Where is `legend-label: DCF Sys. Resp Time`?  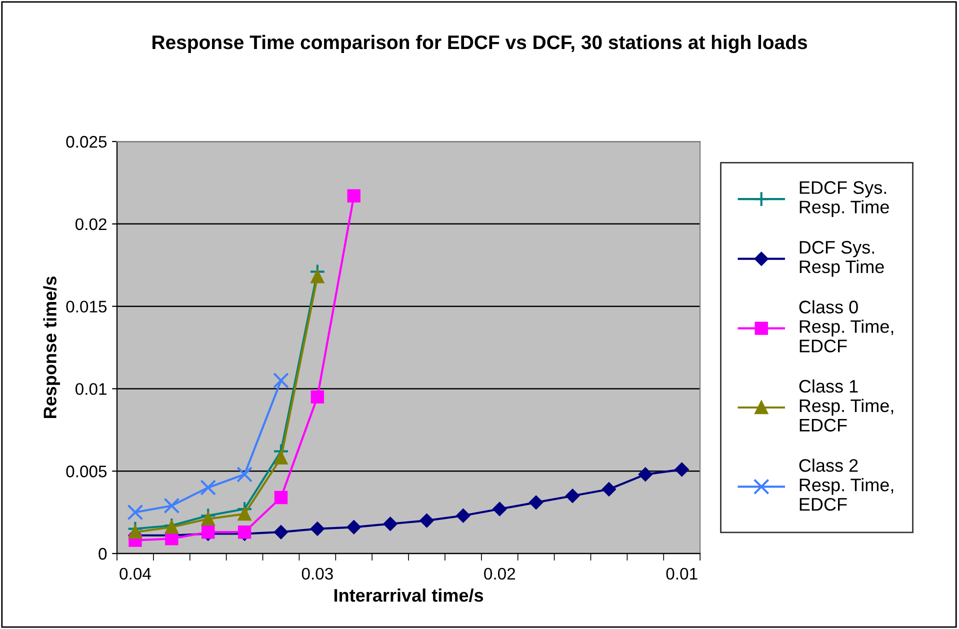 legend-label: DCF Sys. Resp Time is located at coordinates (842, 258).